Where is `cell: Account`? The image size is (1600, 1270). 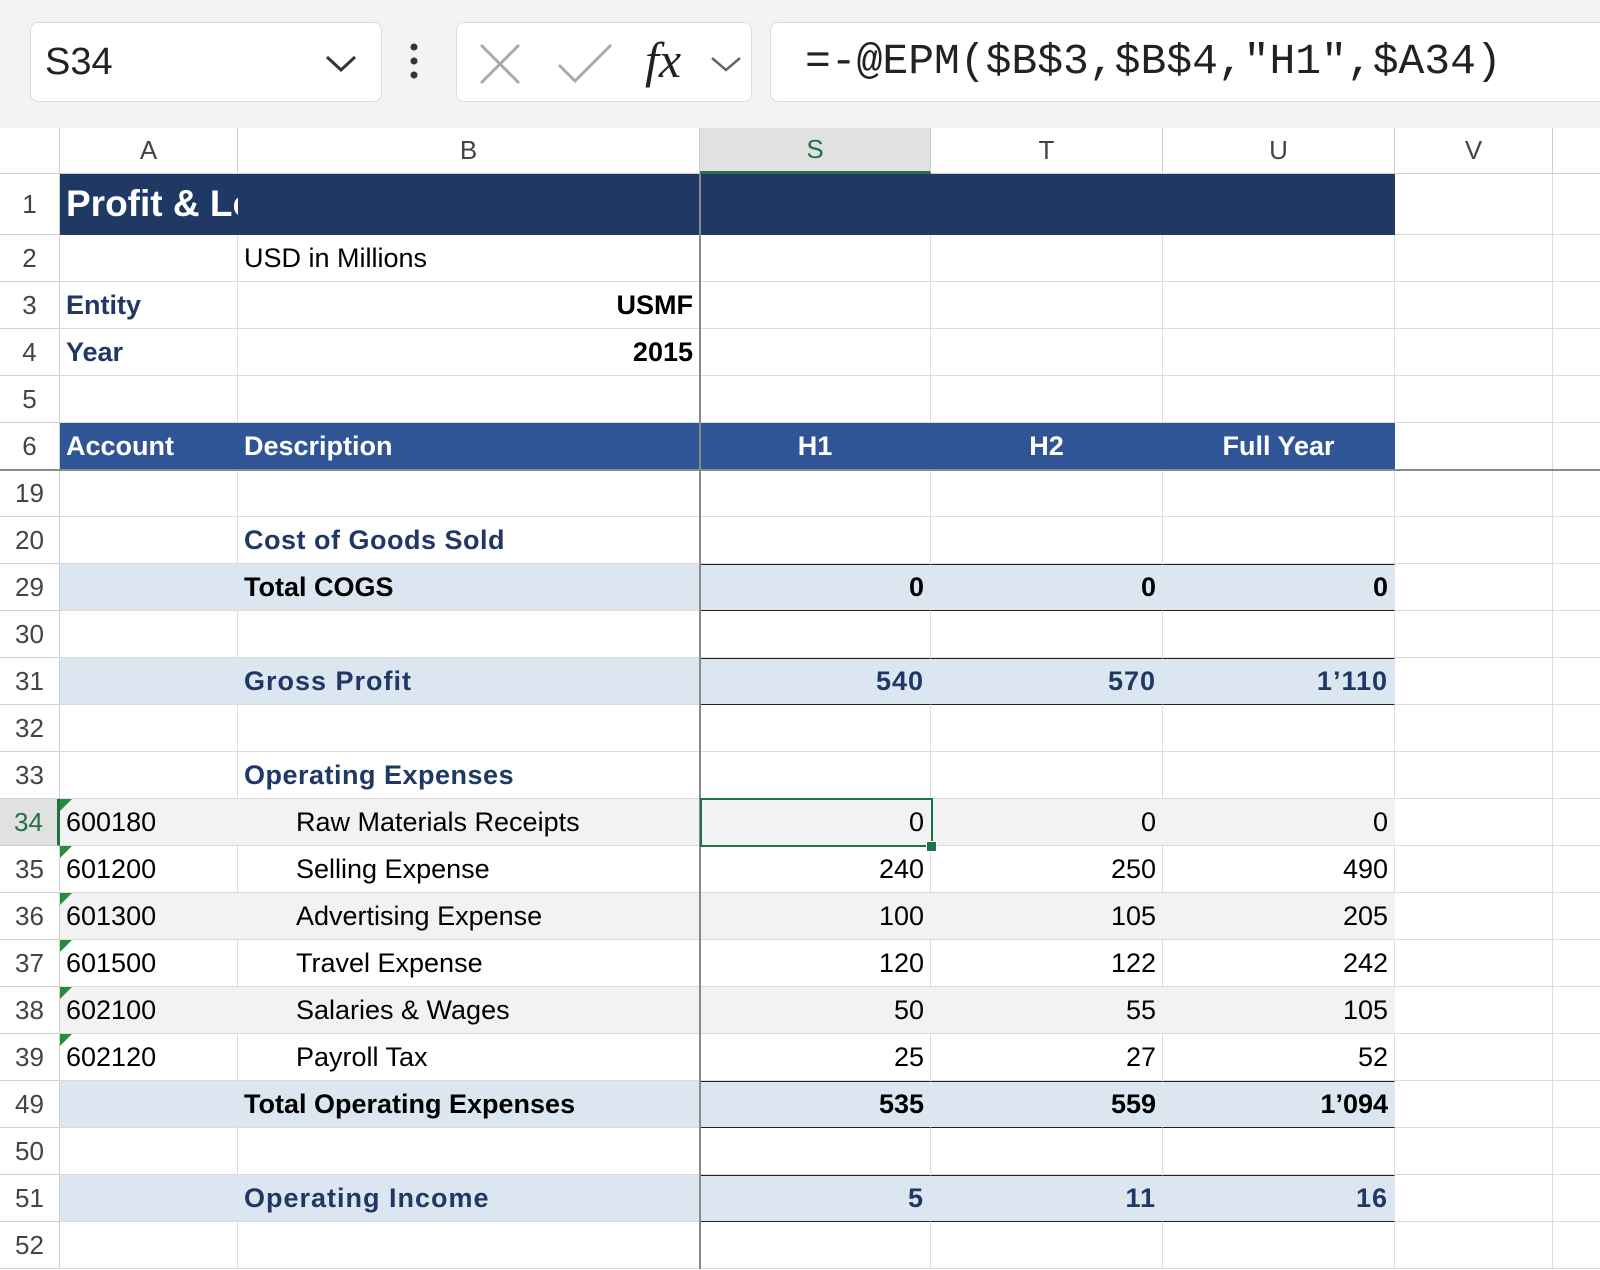 cell: Account is located at coordinates (149, 446).